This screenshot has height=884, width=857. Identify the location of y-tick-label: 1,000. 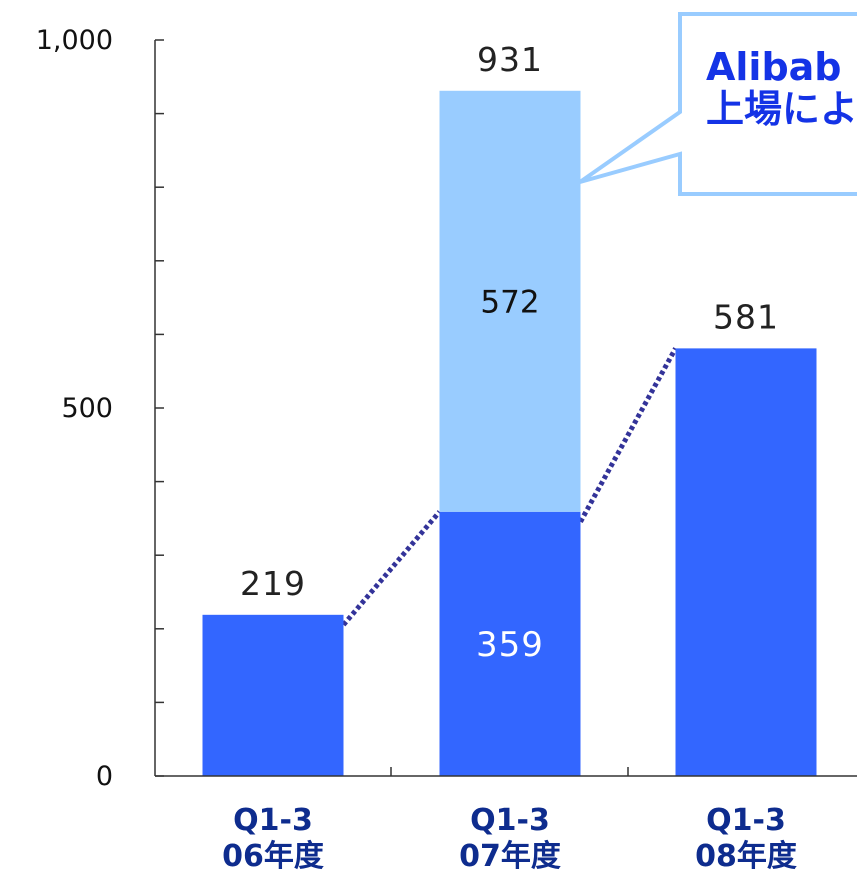
(74, 40).